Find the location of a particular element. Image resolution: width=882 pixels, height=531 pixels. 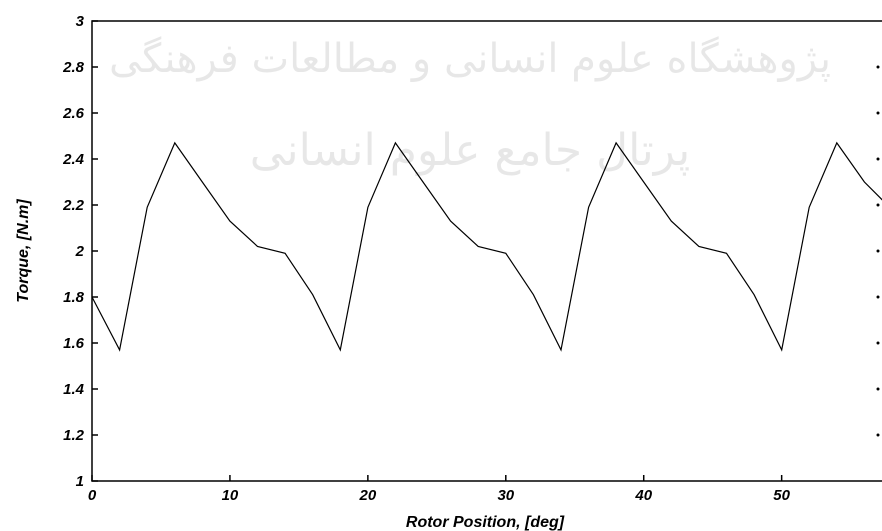

x-tick-label: 50 is located at coordinates (781, 495).